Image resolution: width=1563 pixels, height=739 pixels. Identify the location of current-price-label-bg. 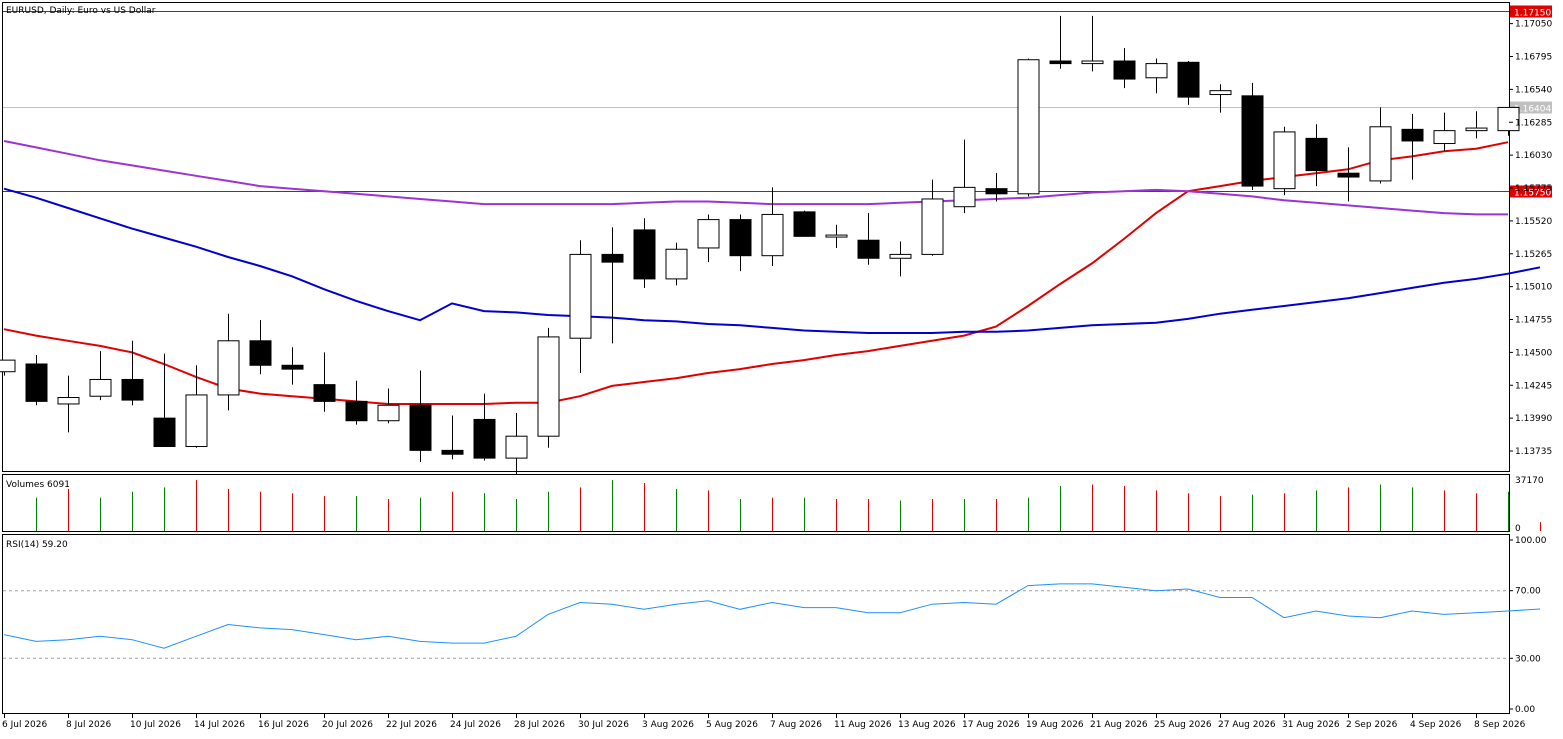
(1531, 107).